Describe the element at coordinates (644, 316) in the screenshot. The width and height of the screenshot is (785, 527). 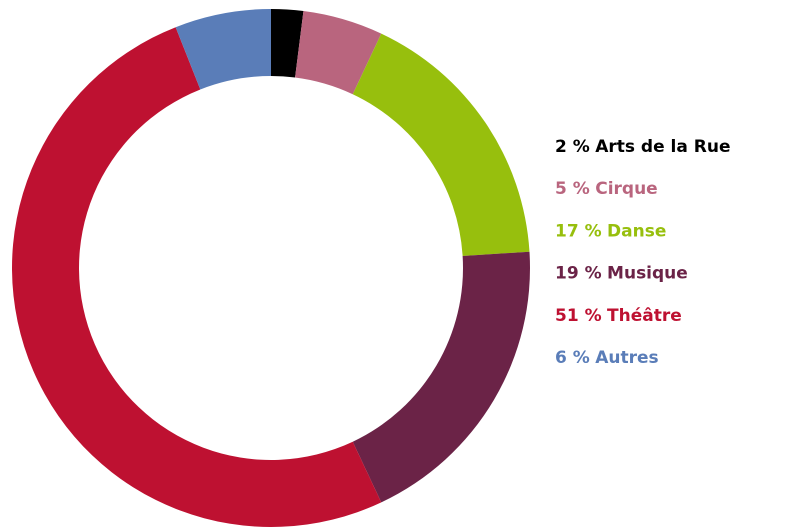
I see `legend-label: Théâtre` at that location.